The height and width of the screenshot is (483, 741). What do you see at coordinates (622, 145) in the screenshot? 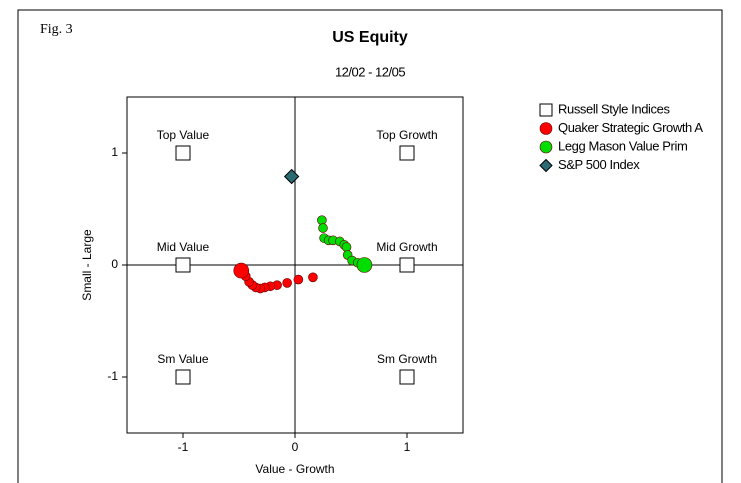
I see `legend-label: Legg Mason Value Prim` at bounding box center [622, 145].